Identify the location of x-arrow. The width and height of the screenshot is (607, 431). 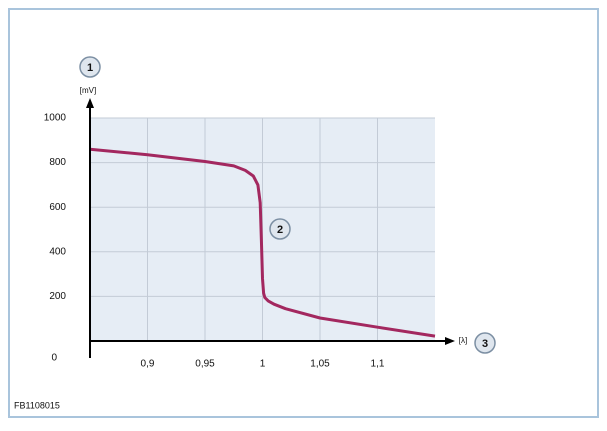
(450, 341).